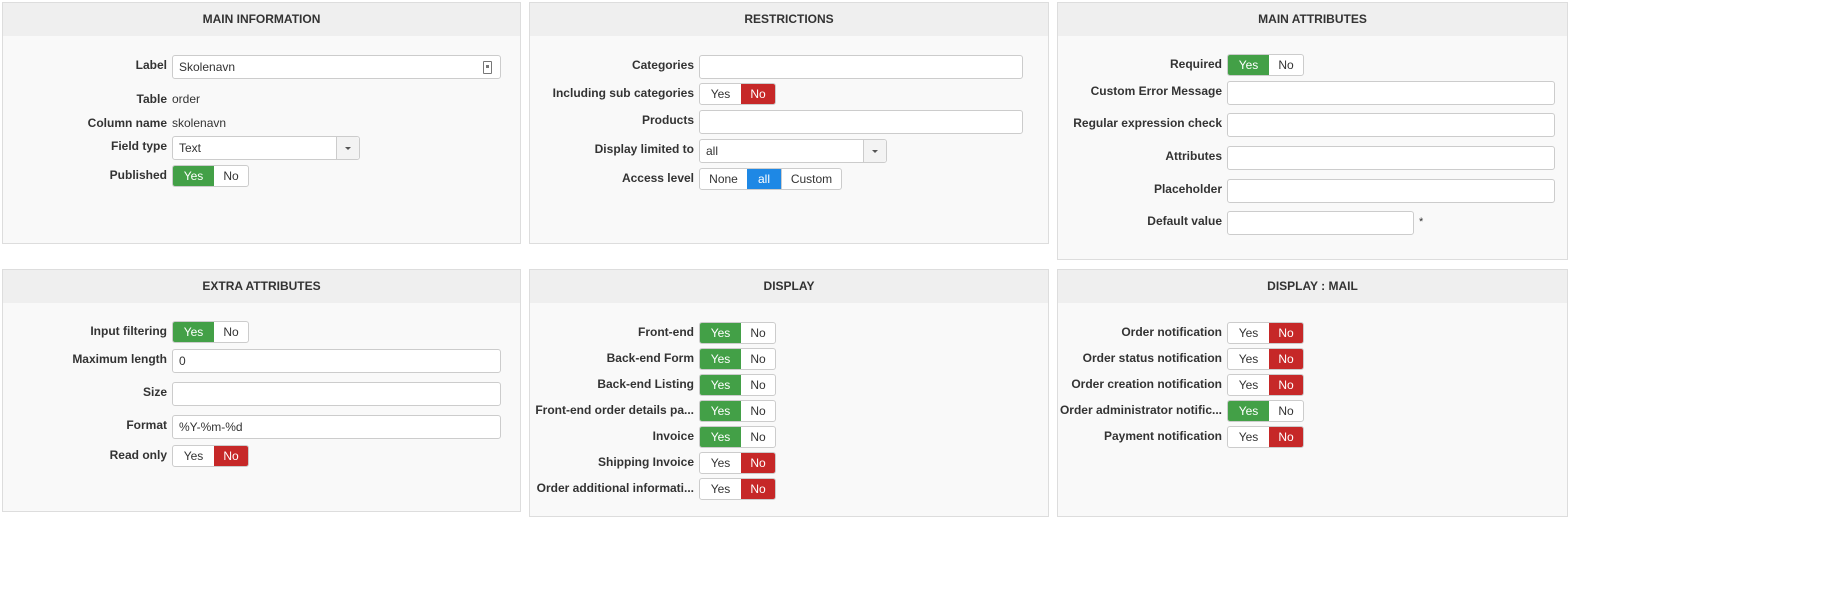  What do you see at coordinates (657, 178) in the screenshot?
I see `access-level-label: Access level` at bounding box center [657, 178].